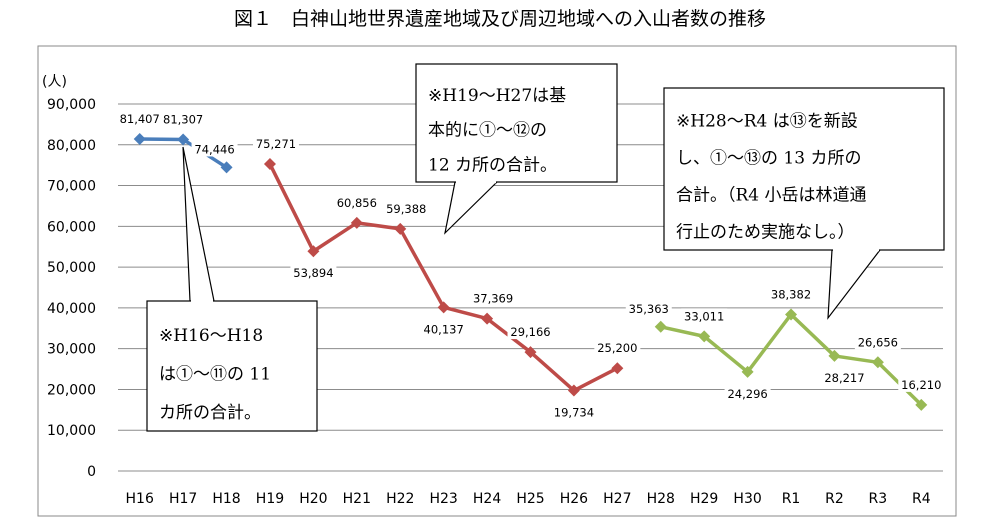 This screenshot has width=1000, height=531. I want to click on data-label: 37,369, so click(493, 299).